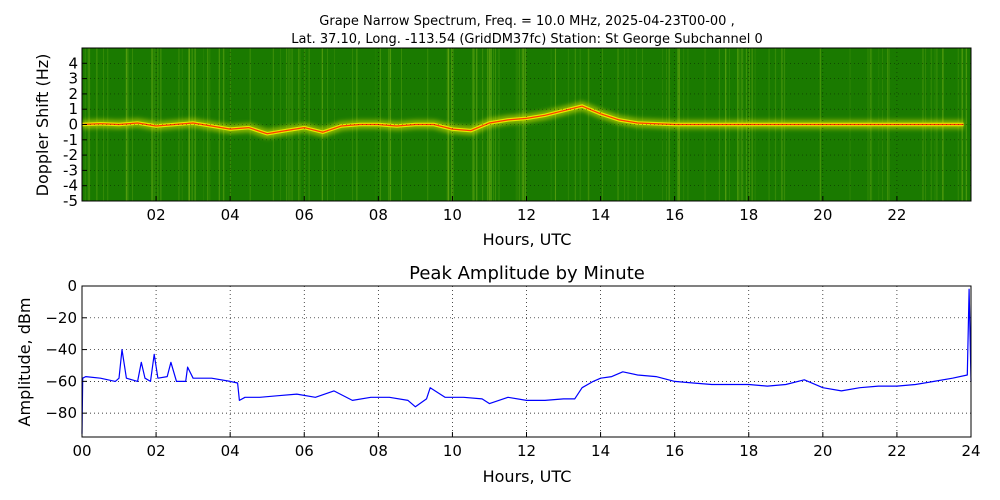 Image resolution: width=1000 pixels, height=500 pixels. I want to click on amplitude-y-tick-label: −20, so click(61, 318).